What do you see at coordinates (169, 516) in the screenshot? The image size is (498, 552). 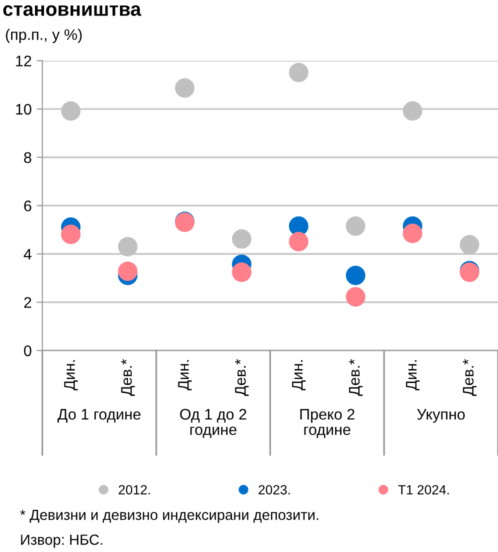 I see `text: * Девизни и девизно индексирани депозити.` at bounding box center [169, 516].